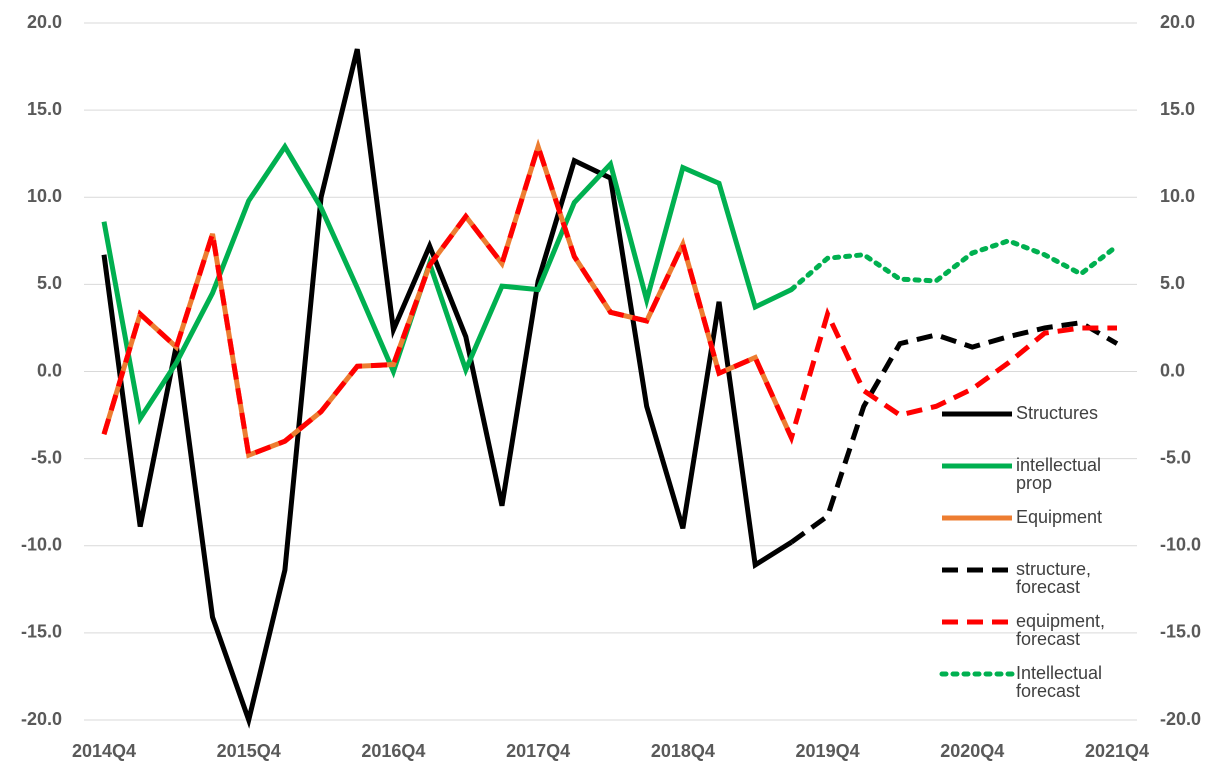 The height and width of the screenshot is (765, 1220). I want to click on legend-item: intellectual prop, so click(1038, 482).